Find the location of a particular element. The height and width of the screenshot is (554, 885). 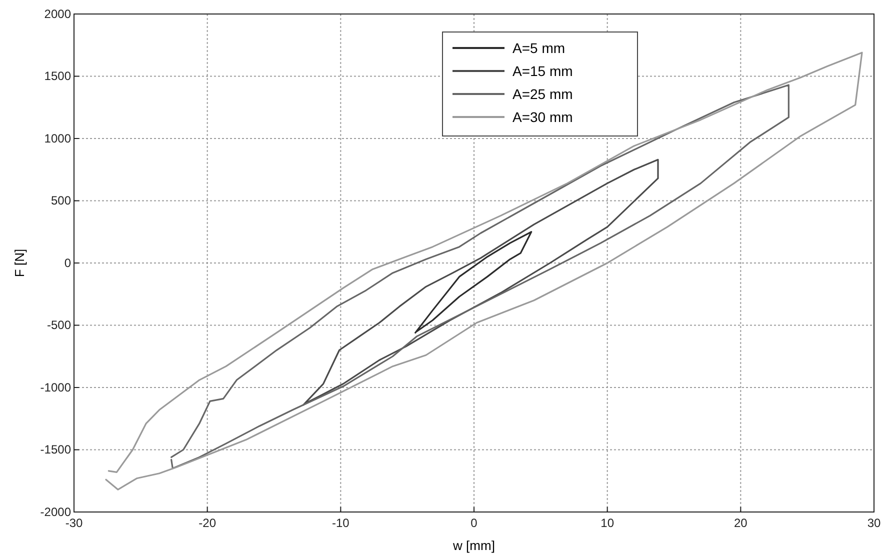

x-tick-label: 10 is located at coordinates (607, 523).